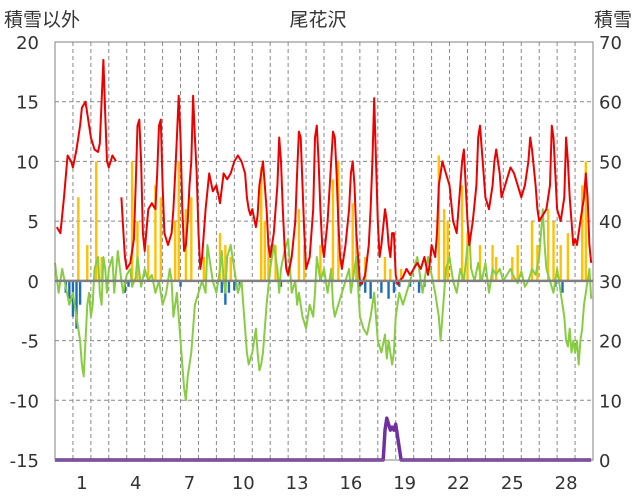 The height and width of the screenshot is (501, 636). What do you see at coordinates (610, 43) in the screenshot?
I see `right-tick-label: 70` at bounding box center [610, 43].